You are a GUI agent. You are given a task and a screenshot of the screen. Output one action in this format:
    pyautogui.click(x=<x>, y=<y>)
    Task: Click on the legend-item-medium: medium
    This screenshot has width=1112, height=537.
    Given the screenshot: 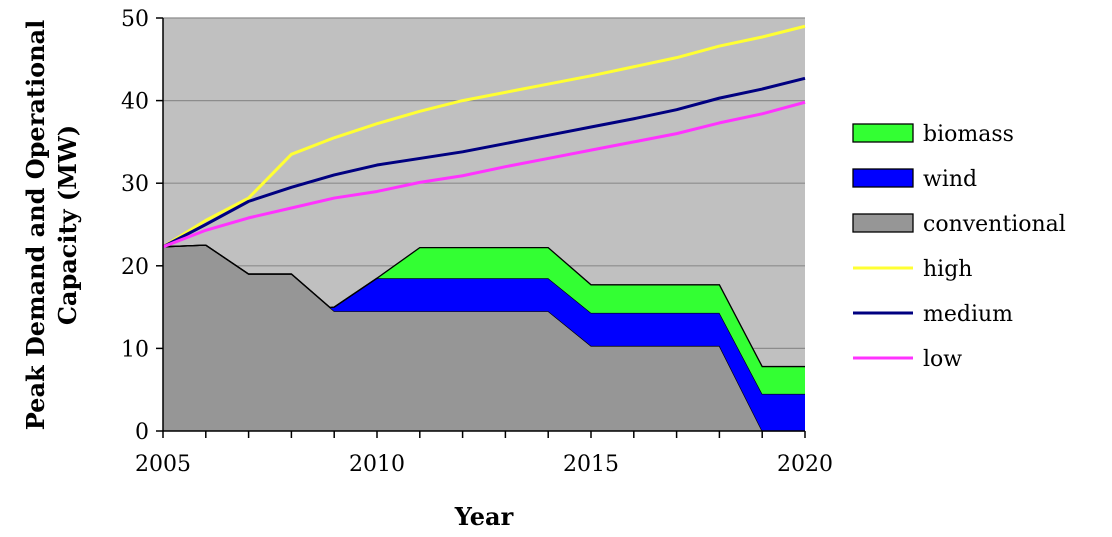 What is the action you would take?
    pyautogui.click(x=933, y=314)
    